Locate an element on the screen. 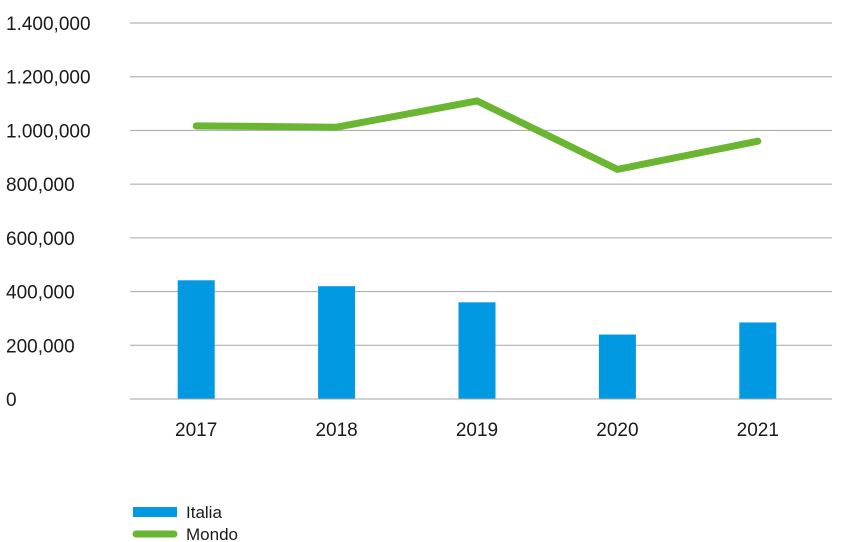 The image size is (848, 542). mondo-line-layer is located at coordinates (477, 135).